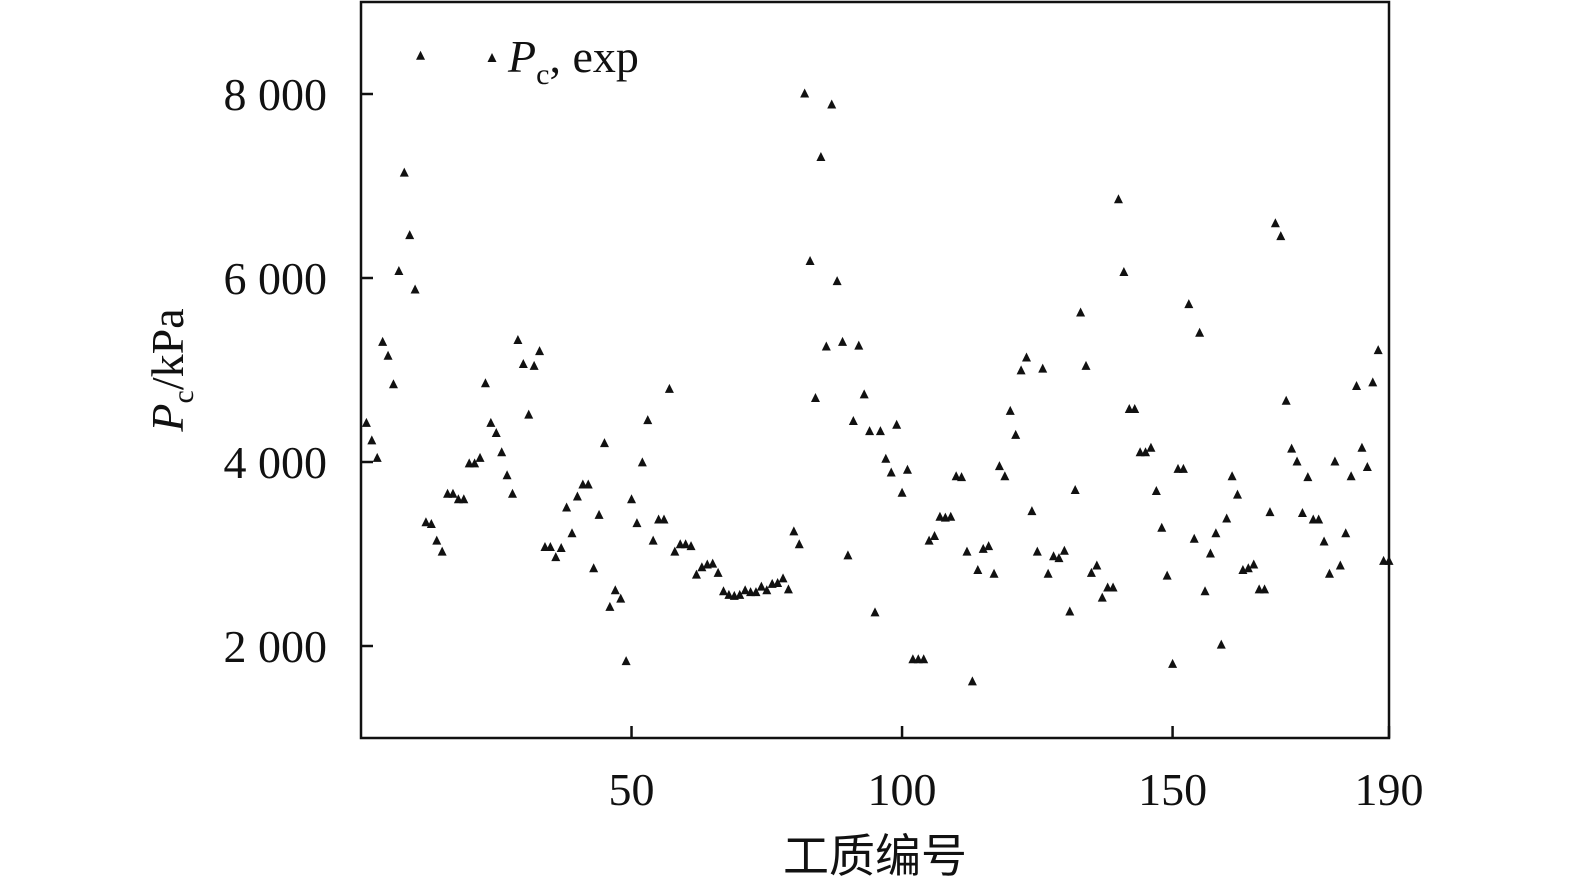  What do you see at coordinates (171, 370) in the screenshot?
I see `y-axis-title: Pc/kPa` at bounding box center [171, 370].